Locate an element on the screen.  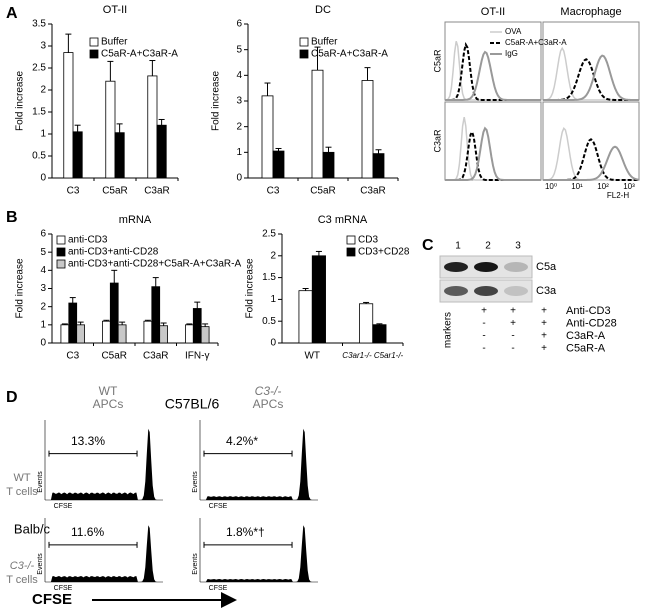
cfse-column-label: WT is located at coordinates (108, 391).